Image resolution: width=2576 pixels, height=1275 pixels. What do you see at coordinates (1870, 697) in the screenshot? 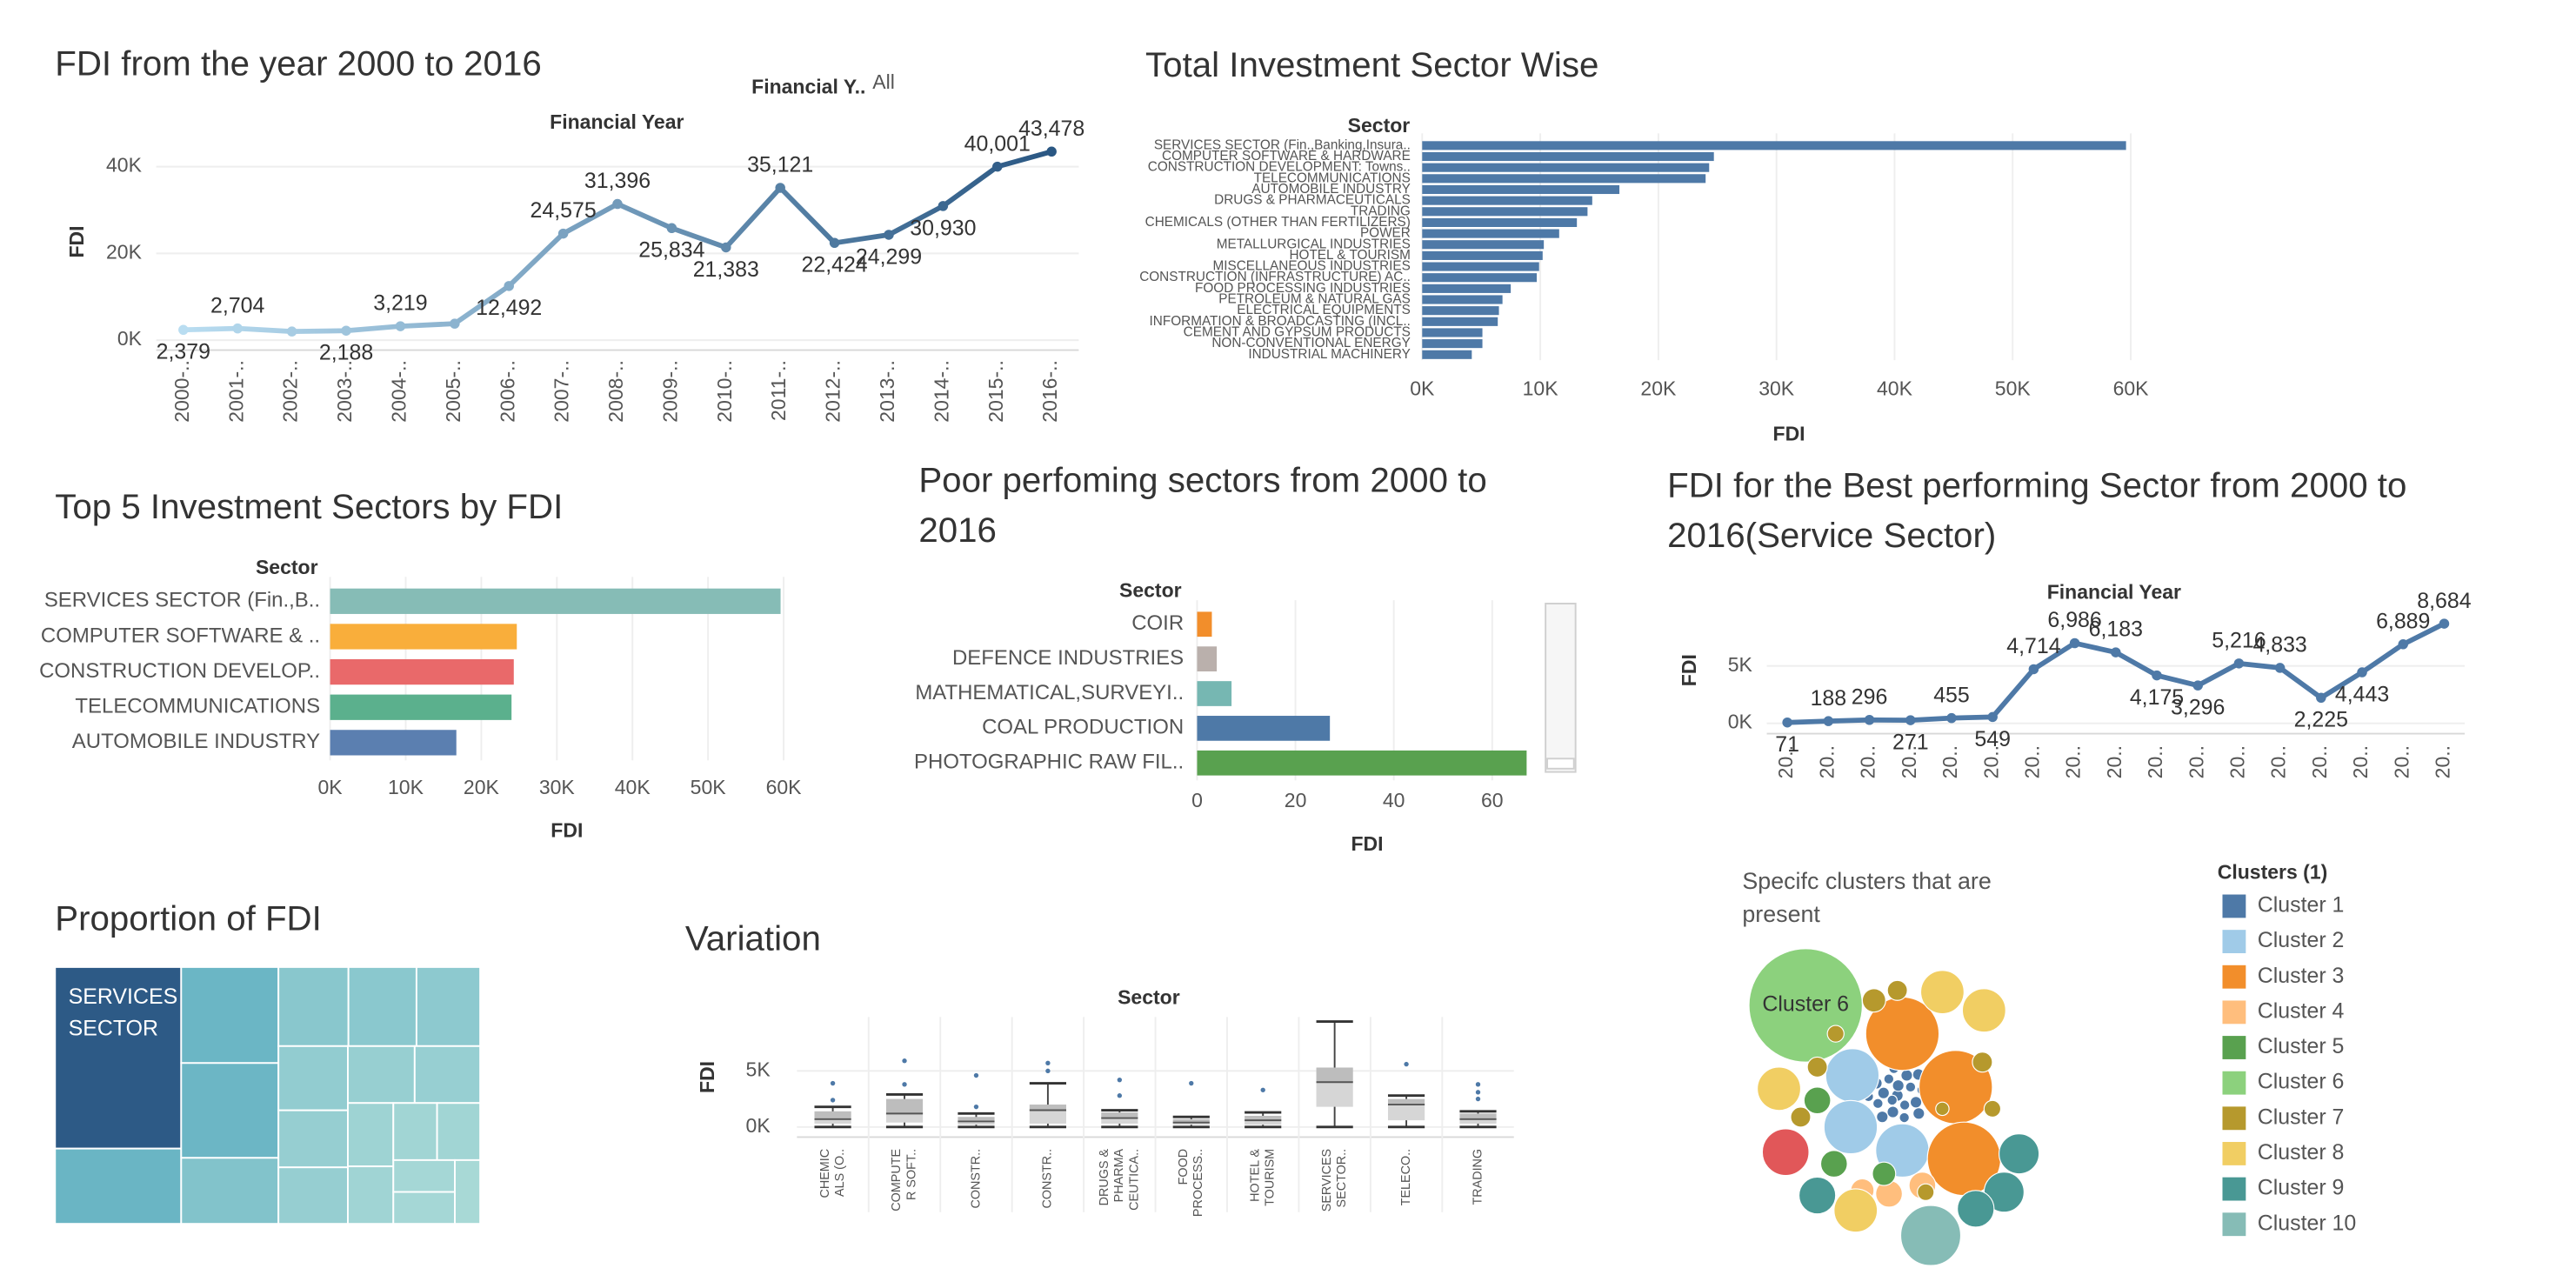
I see `data-label: 296` at bounding box center [1870, 697].